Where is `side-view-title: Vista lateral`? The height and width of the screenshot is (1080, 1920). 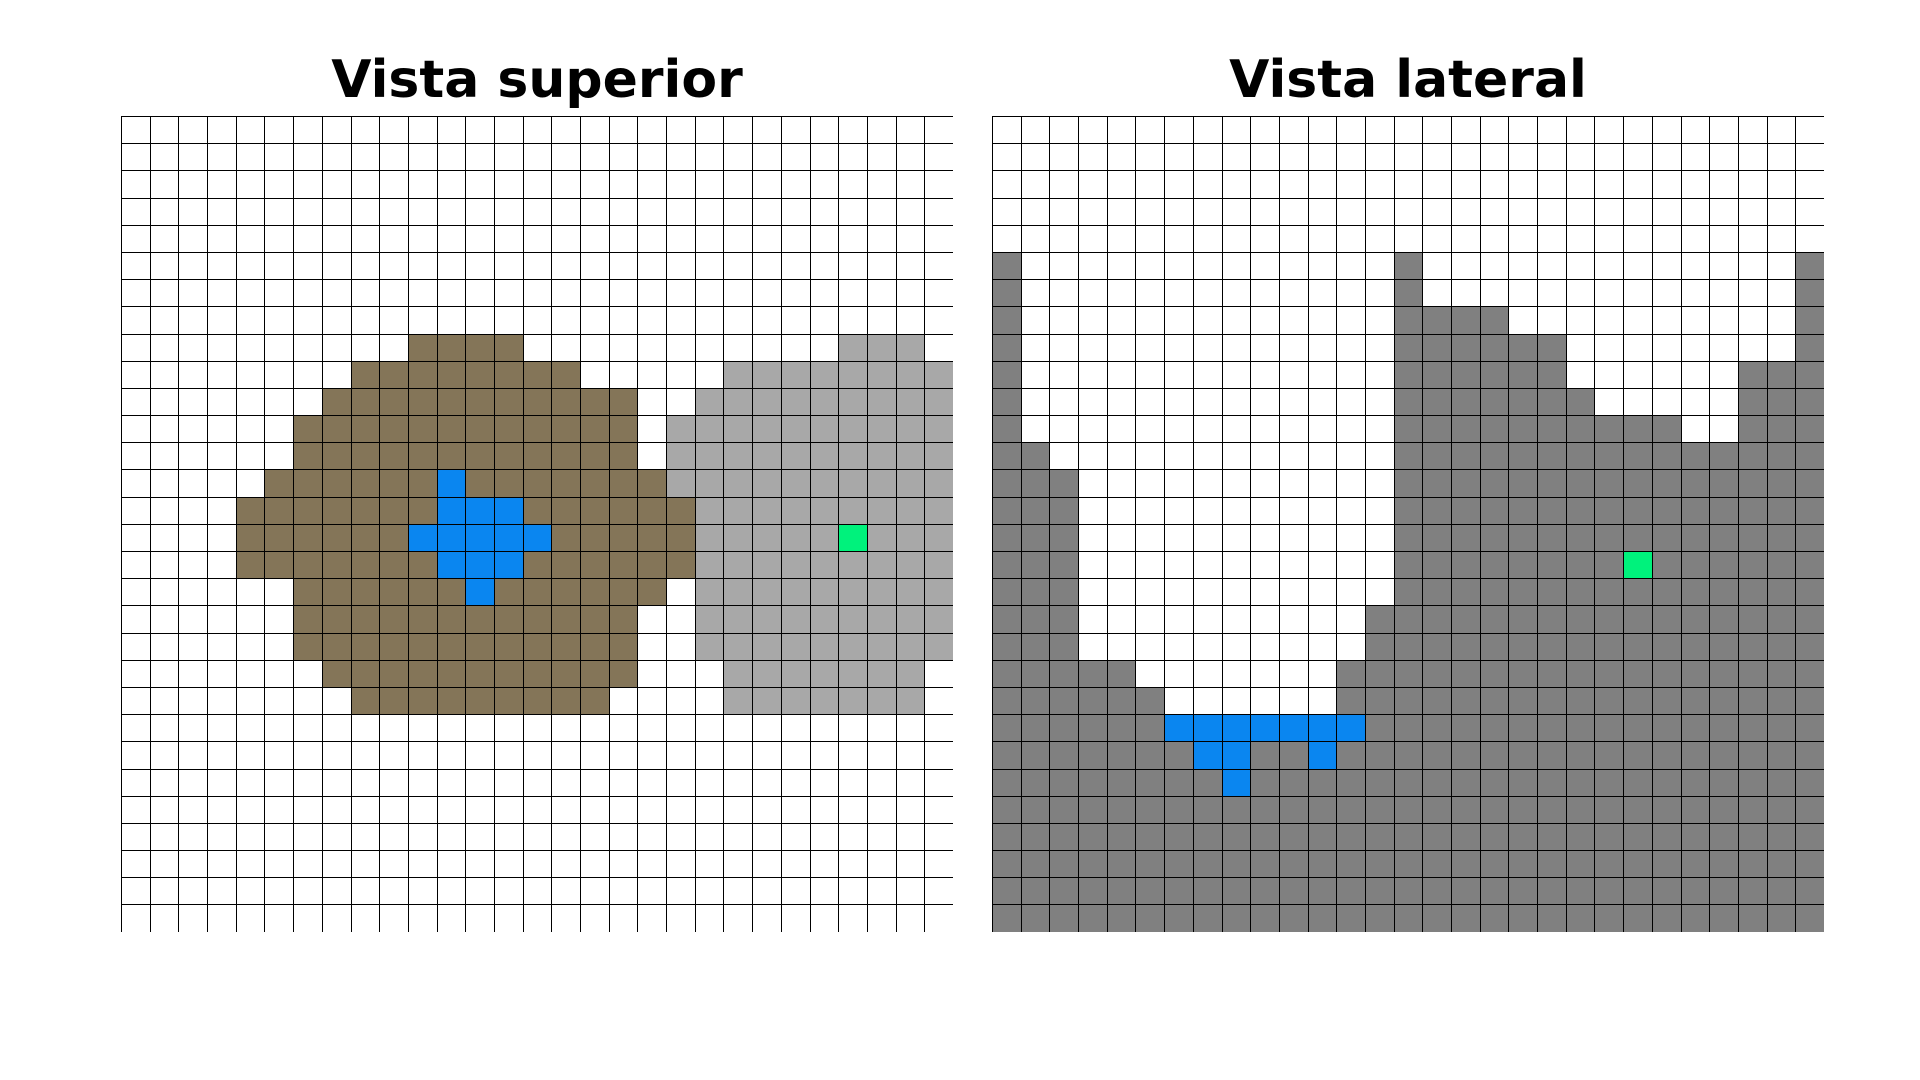
side-view-title: Vista lateral is located at coordinates (1408, 80).